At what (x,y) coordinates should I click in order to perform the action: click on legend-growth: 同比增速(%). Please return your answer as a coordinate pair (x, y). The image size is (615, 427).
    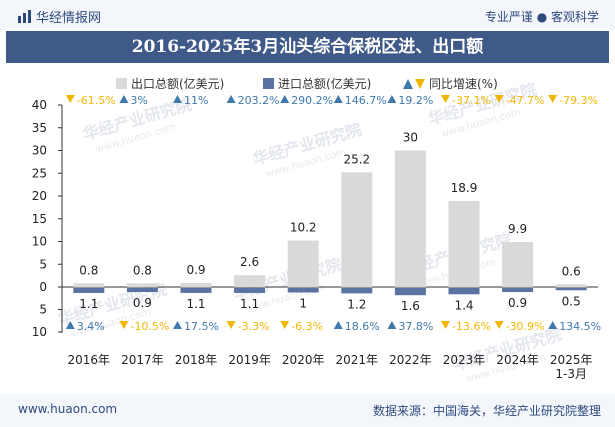
    Looking at the image, I should click on (450, 83).